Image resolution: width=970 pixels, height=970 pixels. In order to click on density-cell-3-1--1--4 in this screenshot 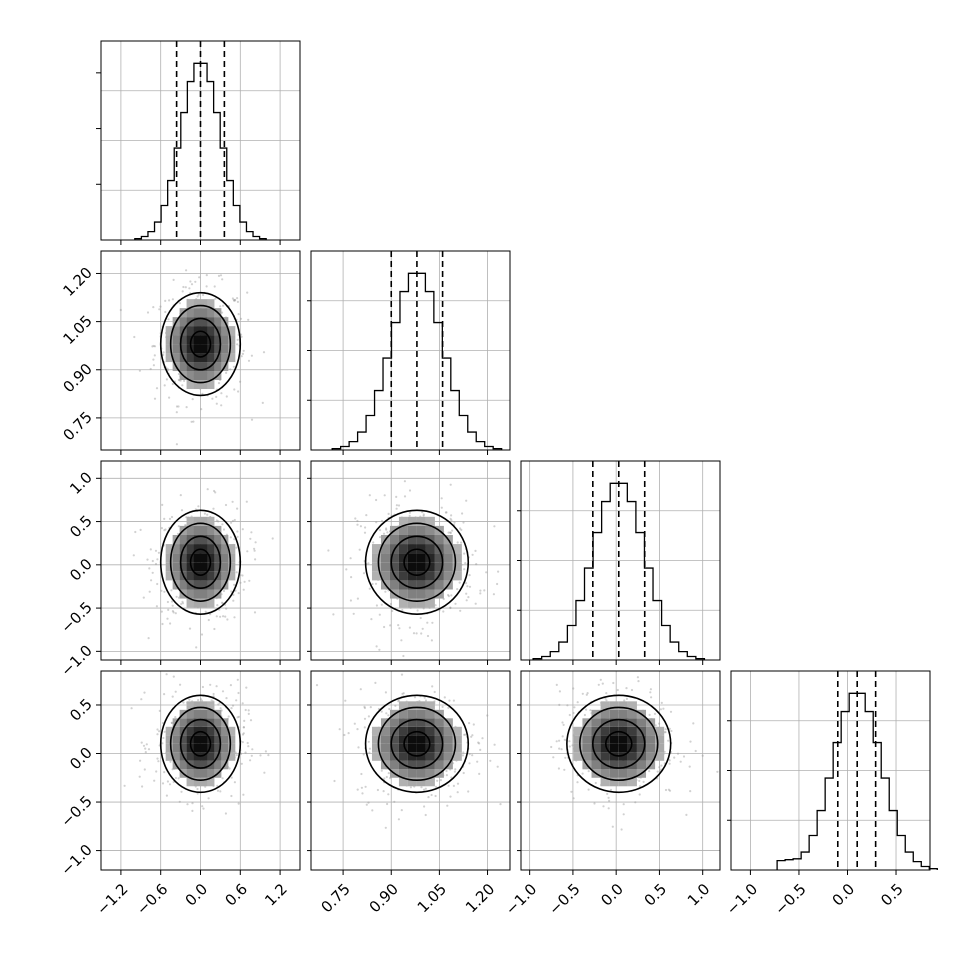, I will do `click(412, 773)`.